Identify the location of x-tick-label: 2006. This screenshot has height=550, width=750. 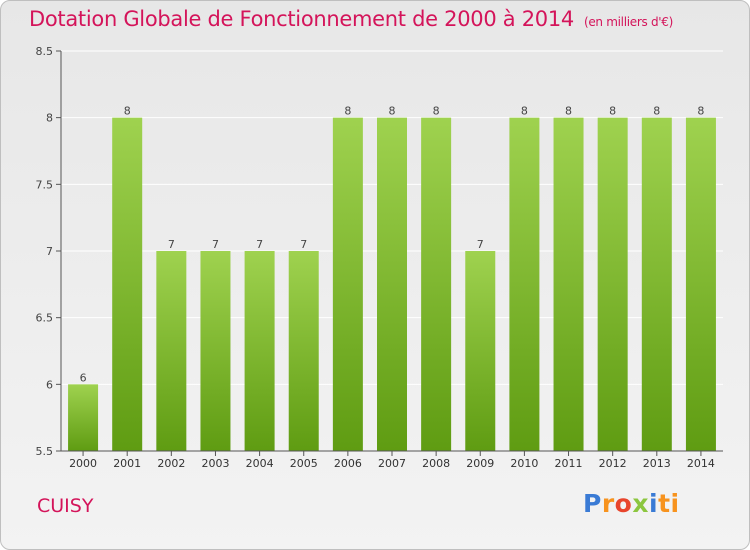
(348, 463).